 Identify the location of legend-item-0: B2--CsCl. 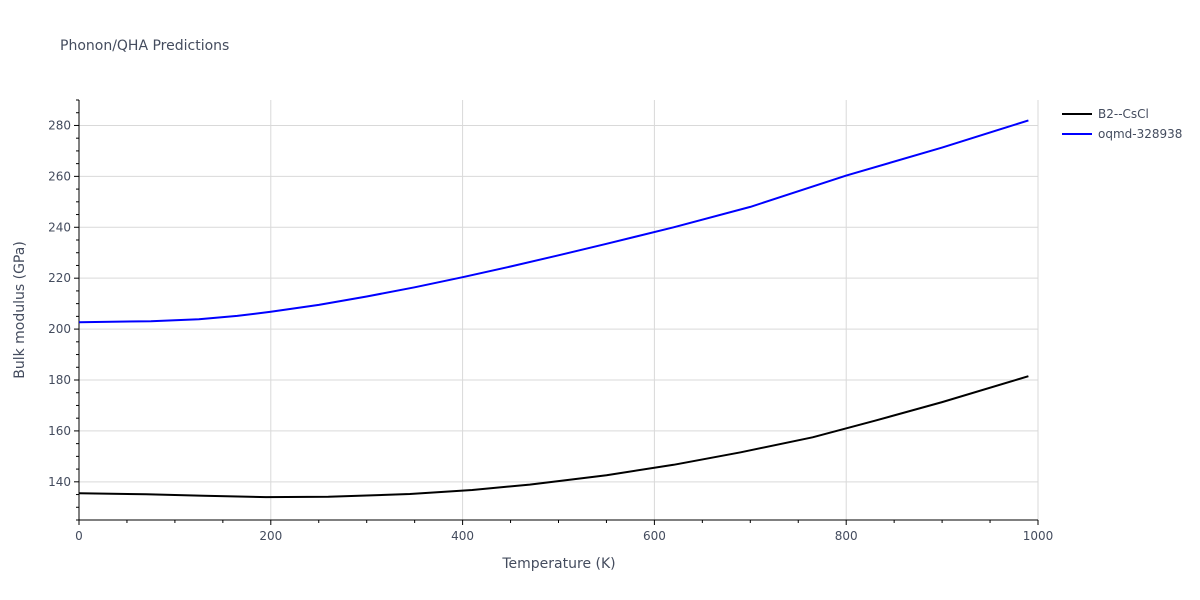
(1105, 114).